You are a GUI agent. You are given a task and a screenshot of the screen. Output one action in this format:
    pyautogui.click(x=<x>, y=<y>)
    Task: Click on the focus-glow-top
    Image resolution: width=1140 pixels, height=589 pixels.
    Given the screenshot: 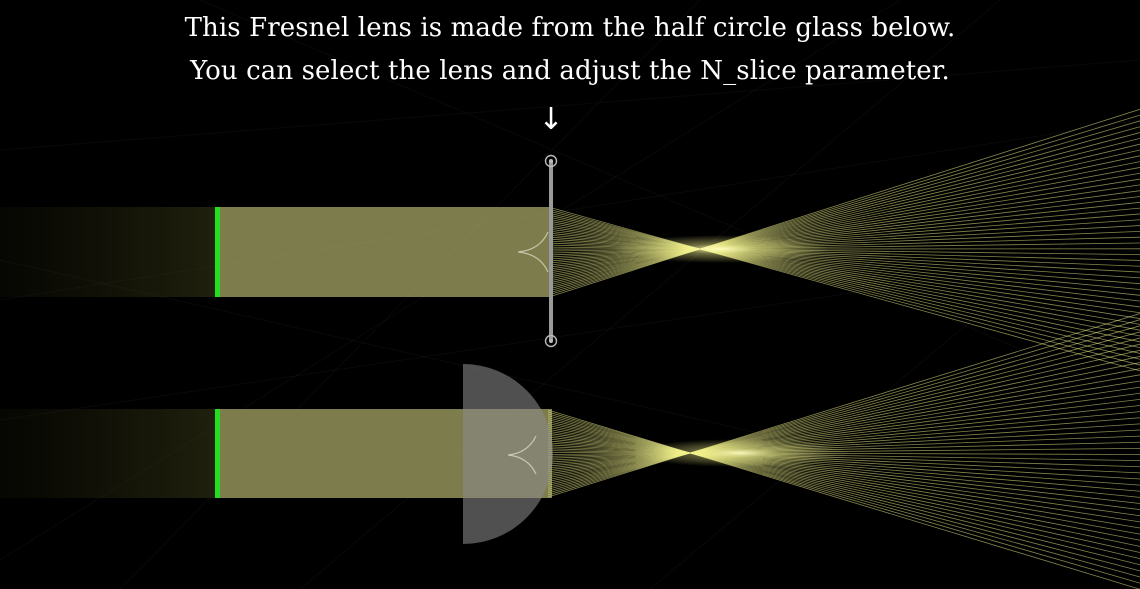 What is the action you would take?
    pyautogui.click(x=720, y=249)
    